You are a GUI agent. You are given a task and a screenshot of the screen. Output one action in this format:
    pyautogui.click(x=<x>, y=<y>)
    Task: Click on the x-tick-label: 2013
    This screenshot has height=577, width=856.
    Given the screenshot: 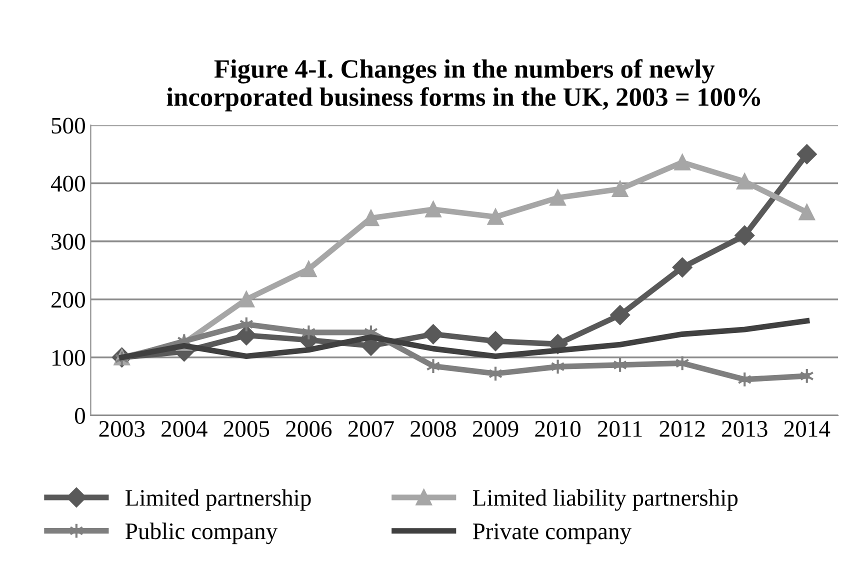 What is the action you would take?
    pyautogui.click(x=745, y=428)
    